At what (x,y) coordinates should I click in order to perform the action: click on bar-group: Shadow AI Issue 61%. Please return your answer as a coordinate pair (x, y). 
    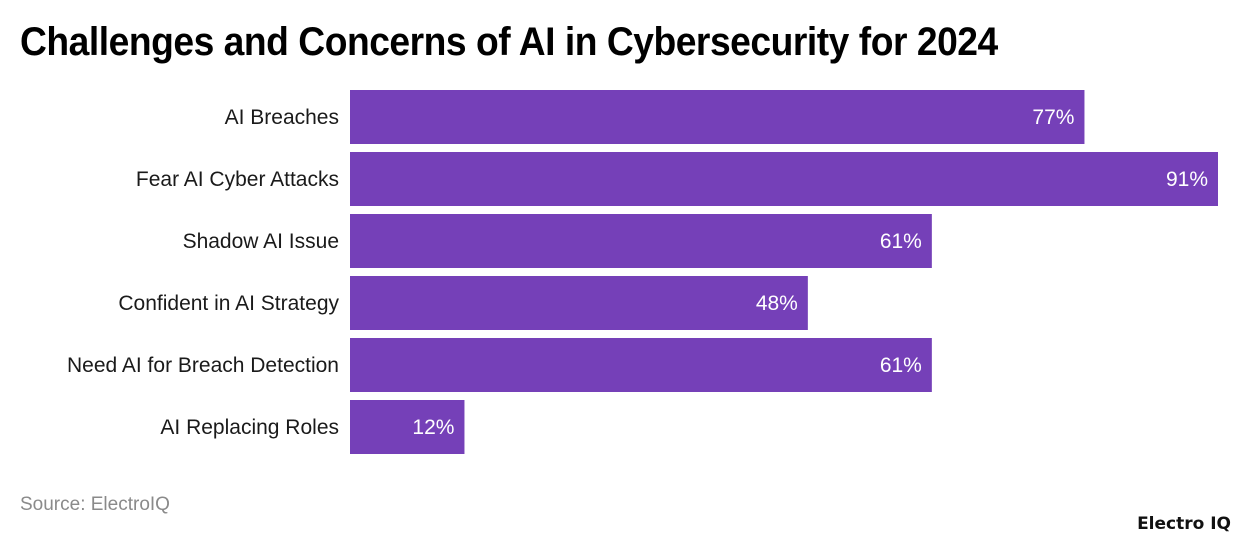
    Looking at the image, I should click on (557, 241).